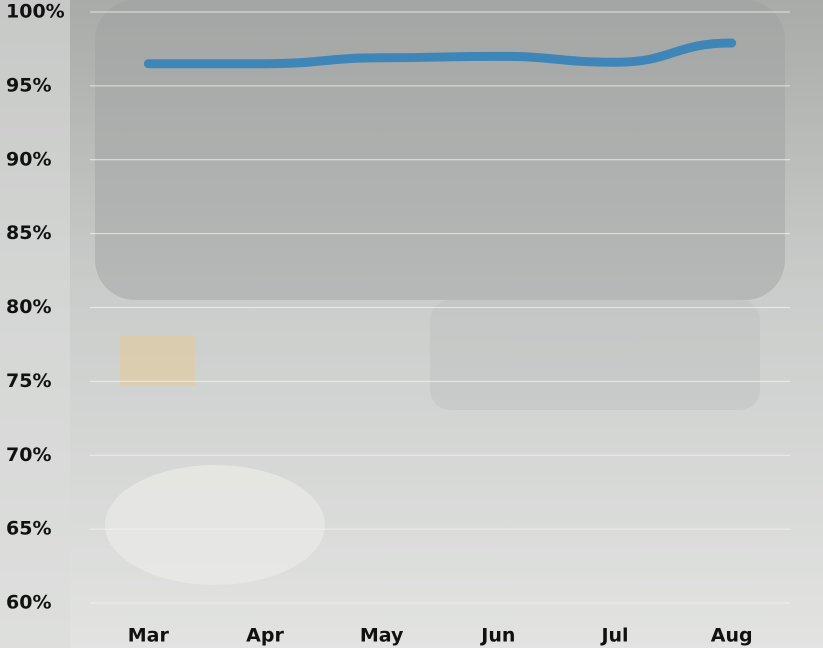 This screenshot has width=823, height=648. I want to click on y-tick-label: 90%, so click(28, 159).